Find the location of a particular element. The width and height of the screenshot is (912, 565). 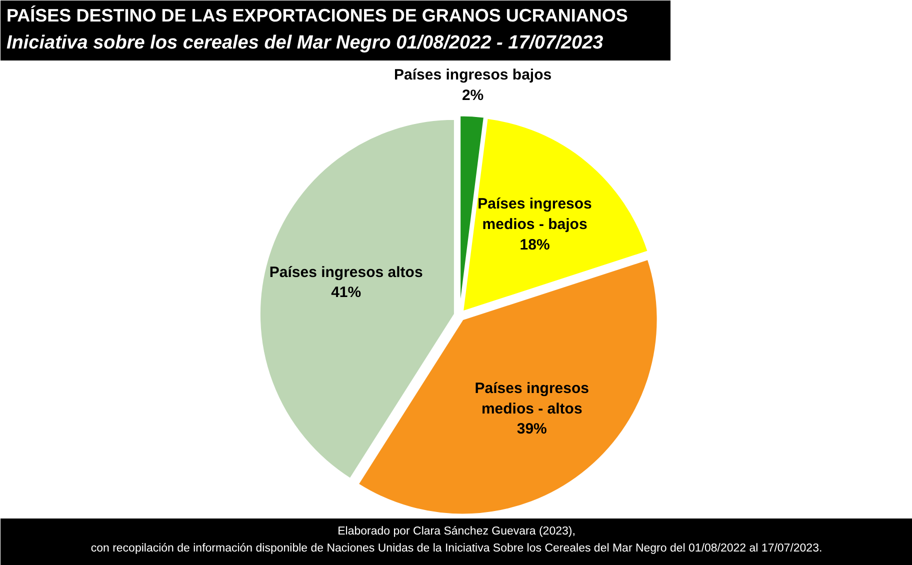

data-label: 39% is located at coordinates (531, 429).